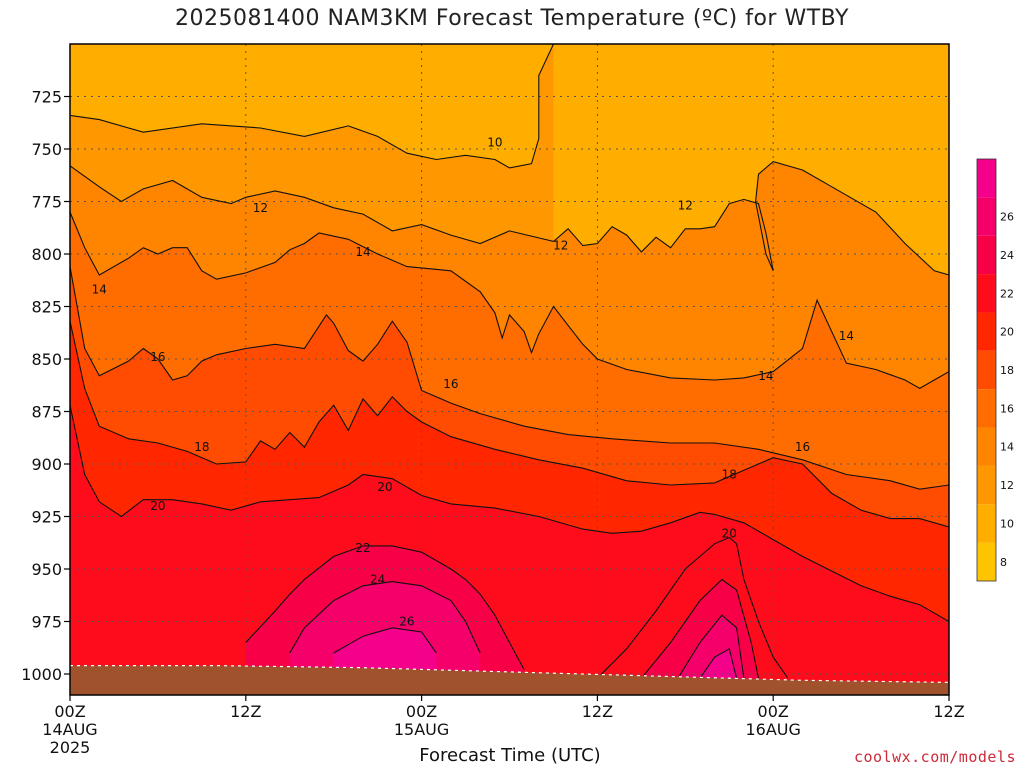 This screenshot has height=768, width=1024. I want to click on y-tick-label: 750, so click(46, 149).